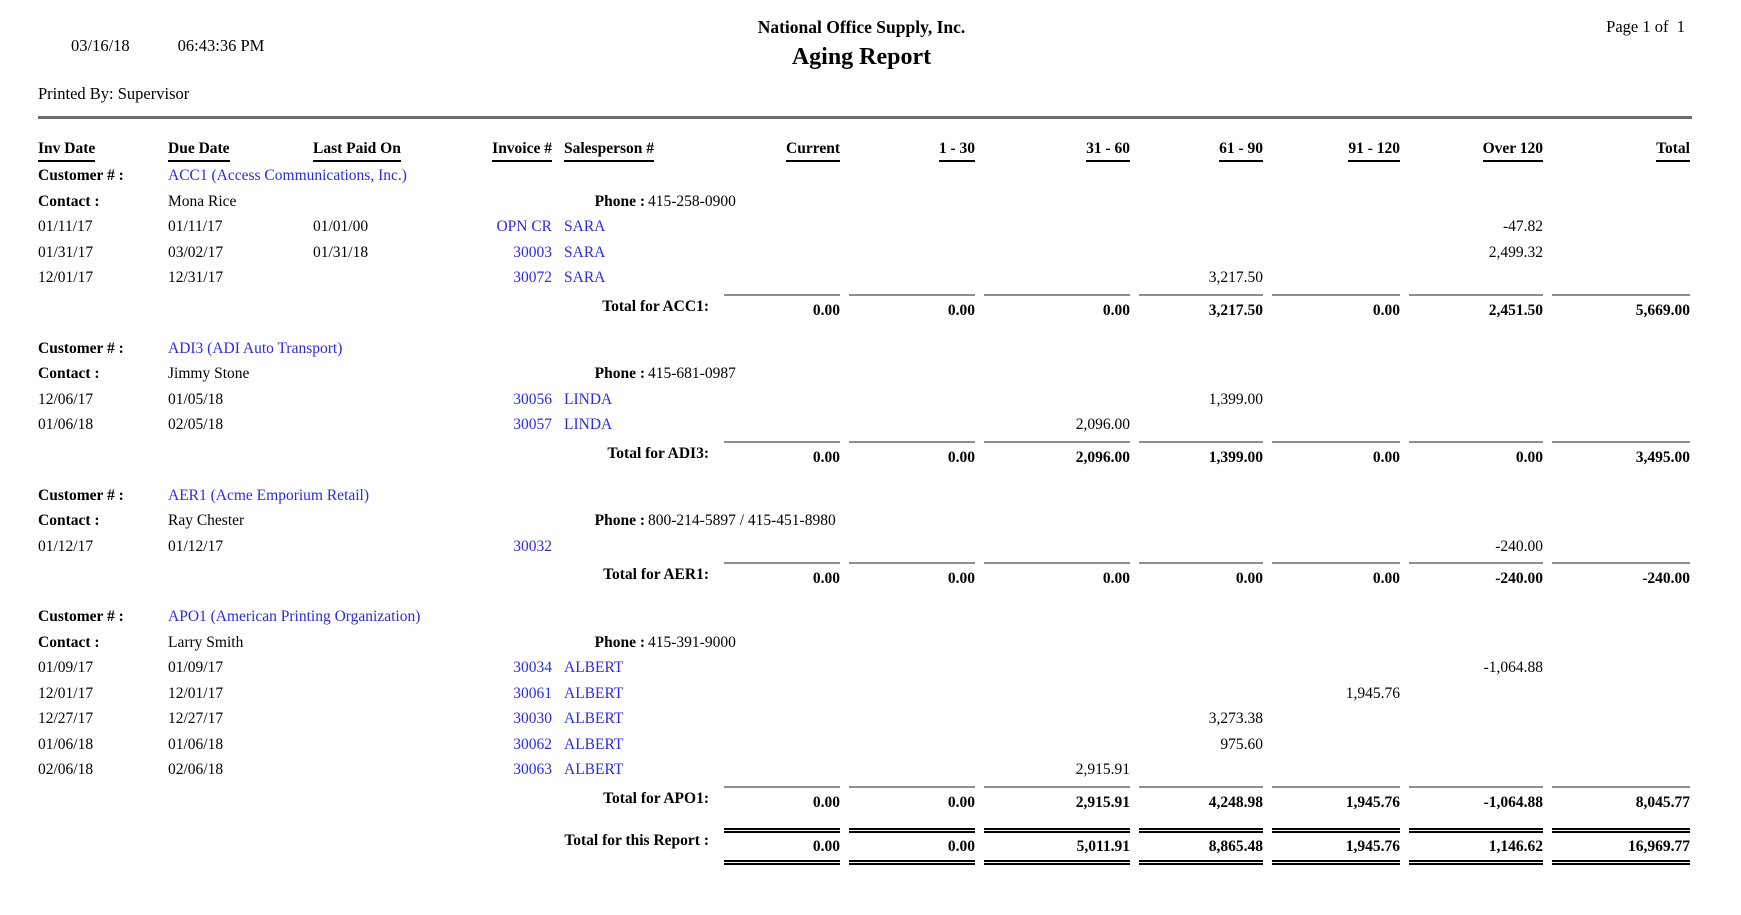 This screenshot has height=915, width=1741. What do you see at coordinates (196, 546) in the screenshot?
I see `due-date: 01/12/17` at bounding box center [196, 546].